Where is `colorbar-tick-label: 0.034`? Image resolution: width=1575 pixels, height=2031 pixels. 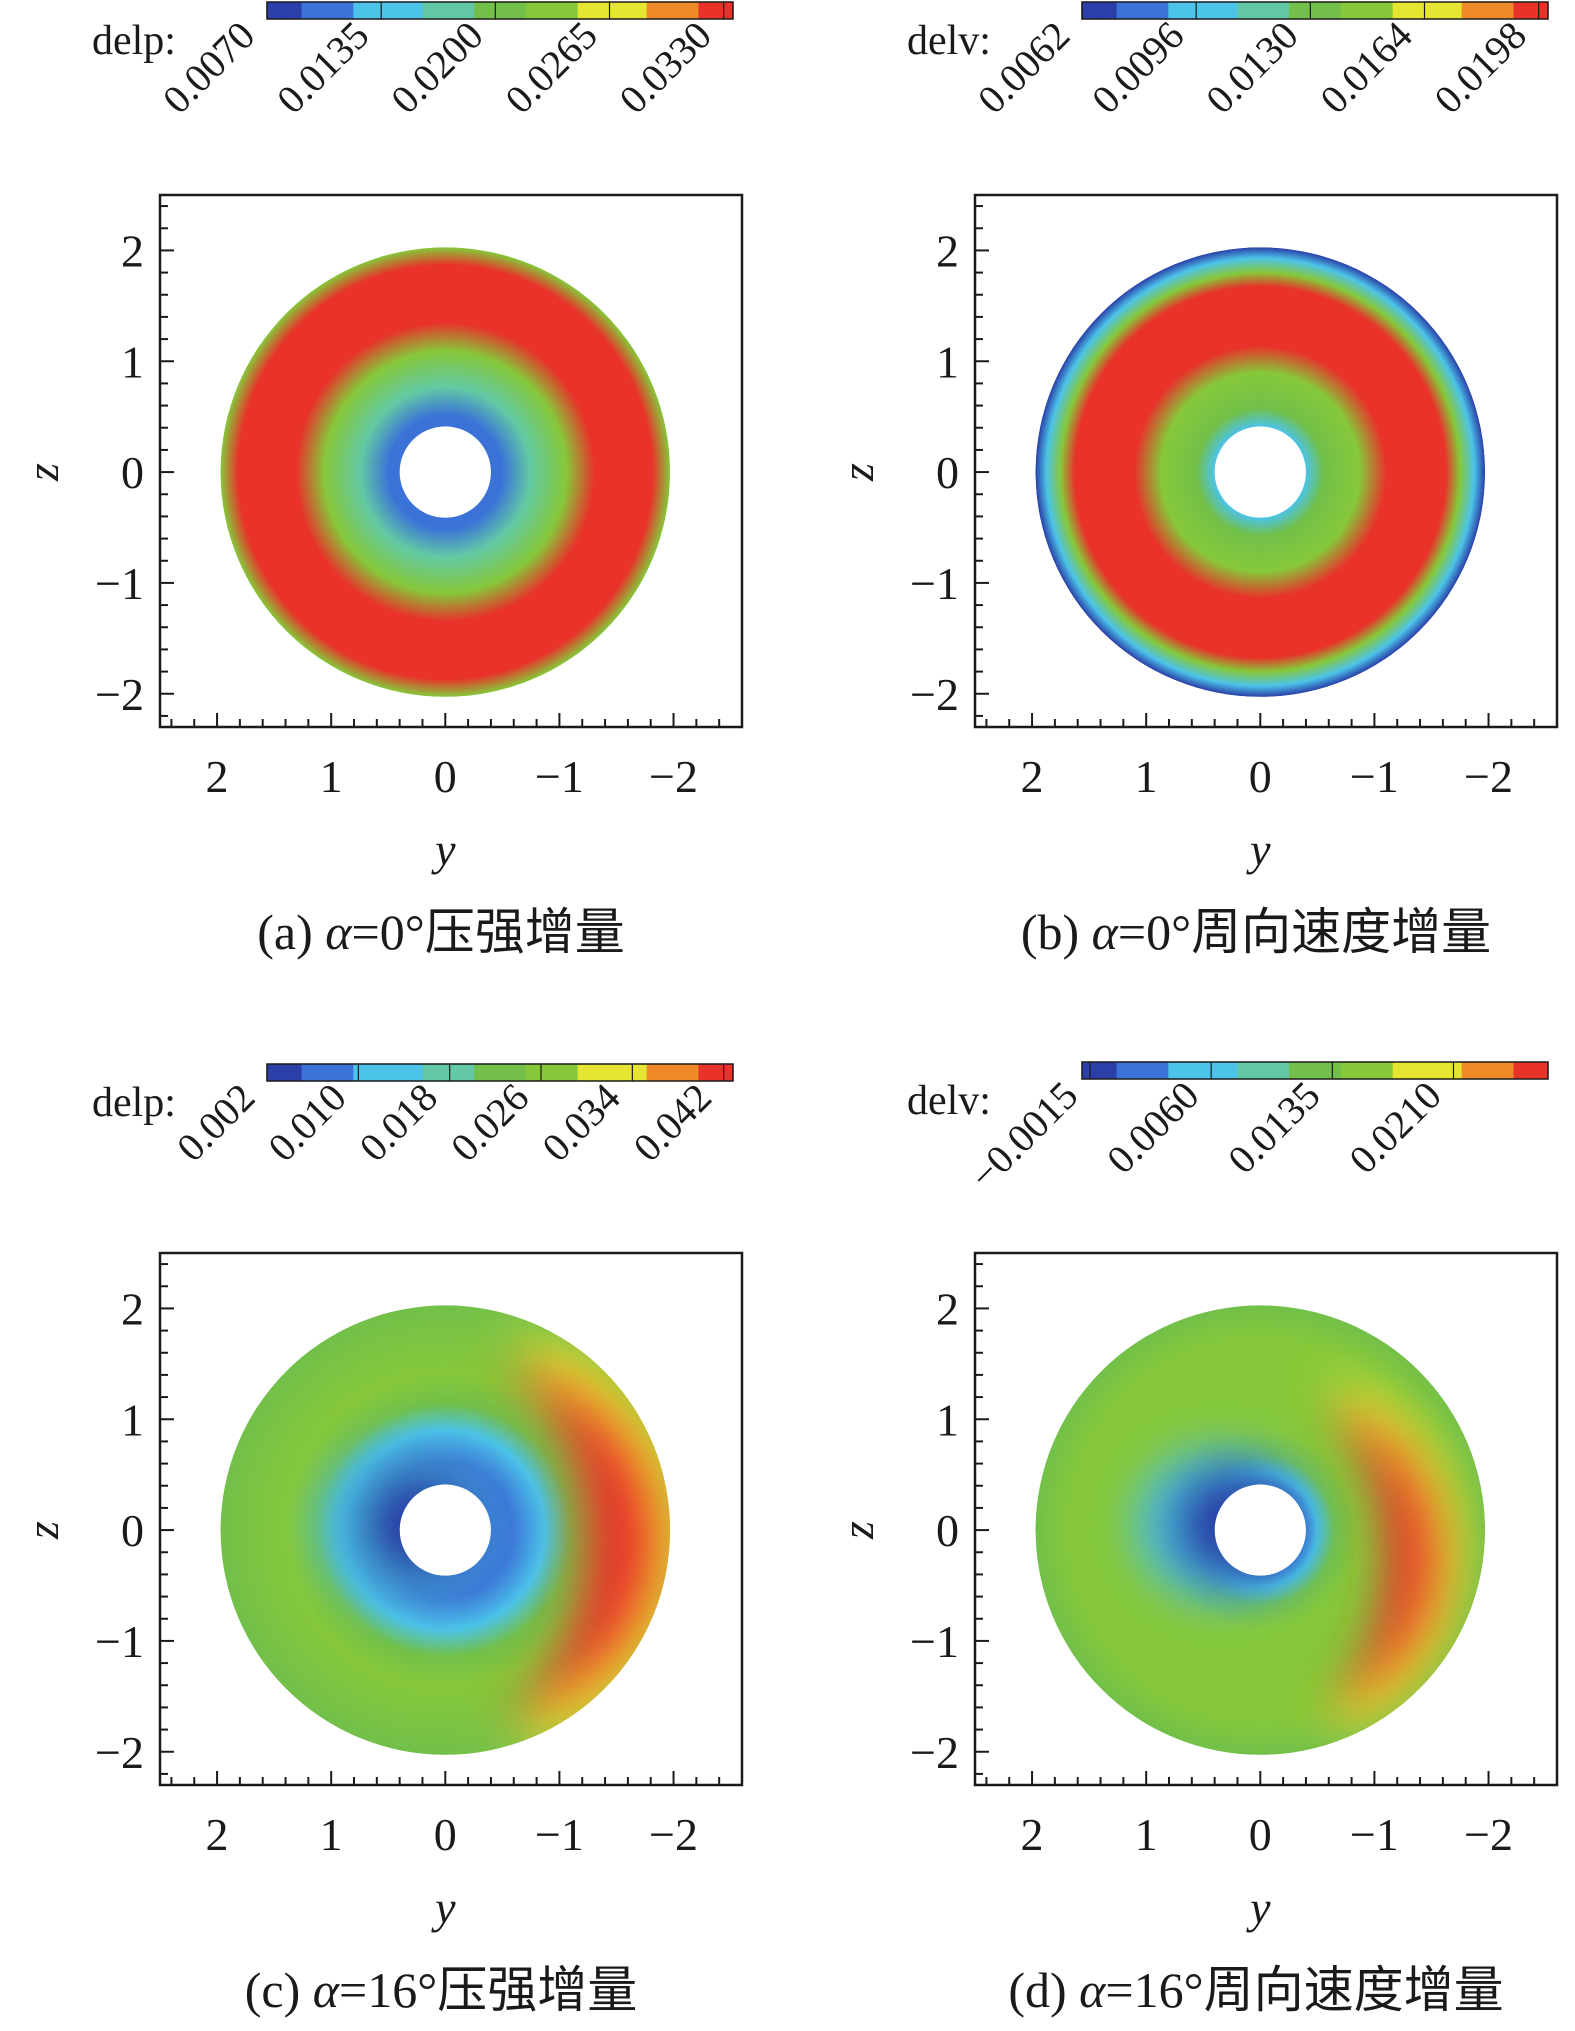
colorbar-tick-label: 0.034 is located at coordinates (580, 1122).